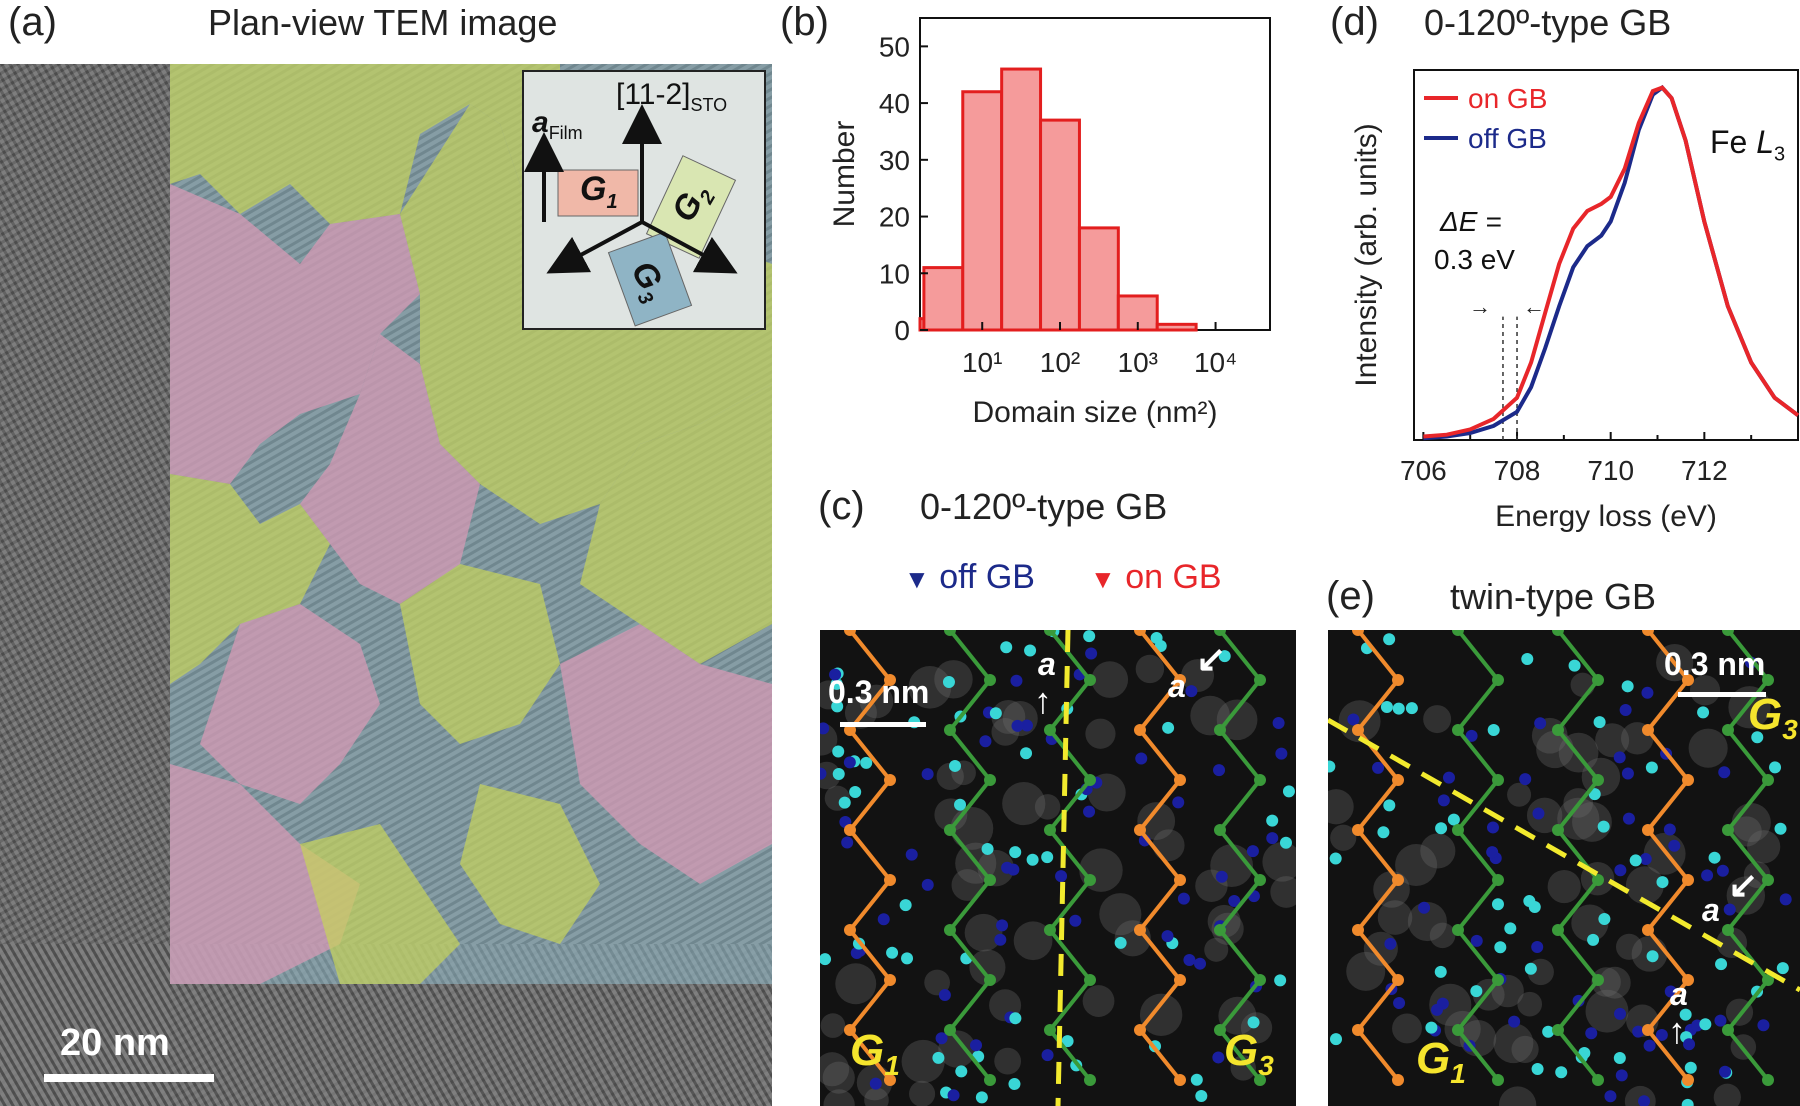 This screenshot has height=1106, width=1800. Describe the element at coordinates (982, 362) in the screenshot. I see `x-tick-label: 10¹` at that location.